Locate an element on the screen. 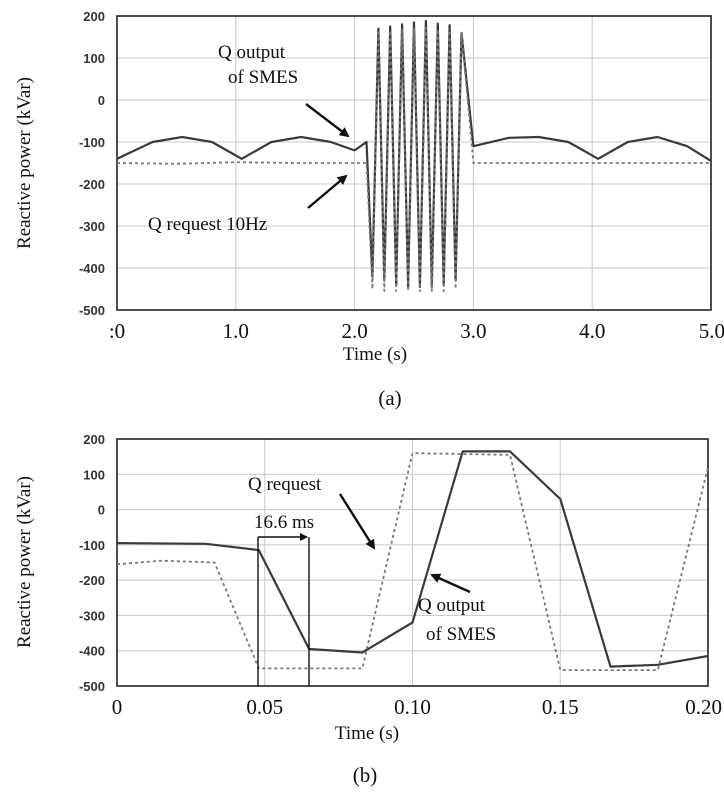 The height and width of the screenshot is (796, 724). y-tick-labels-b: 200 100 0 -100 -200 -300 -400 -500 is located at coordinates (92, 563).